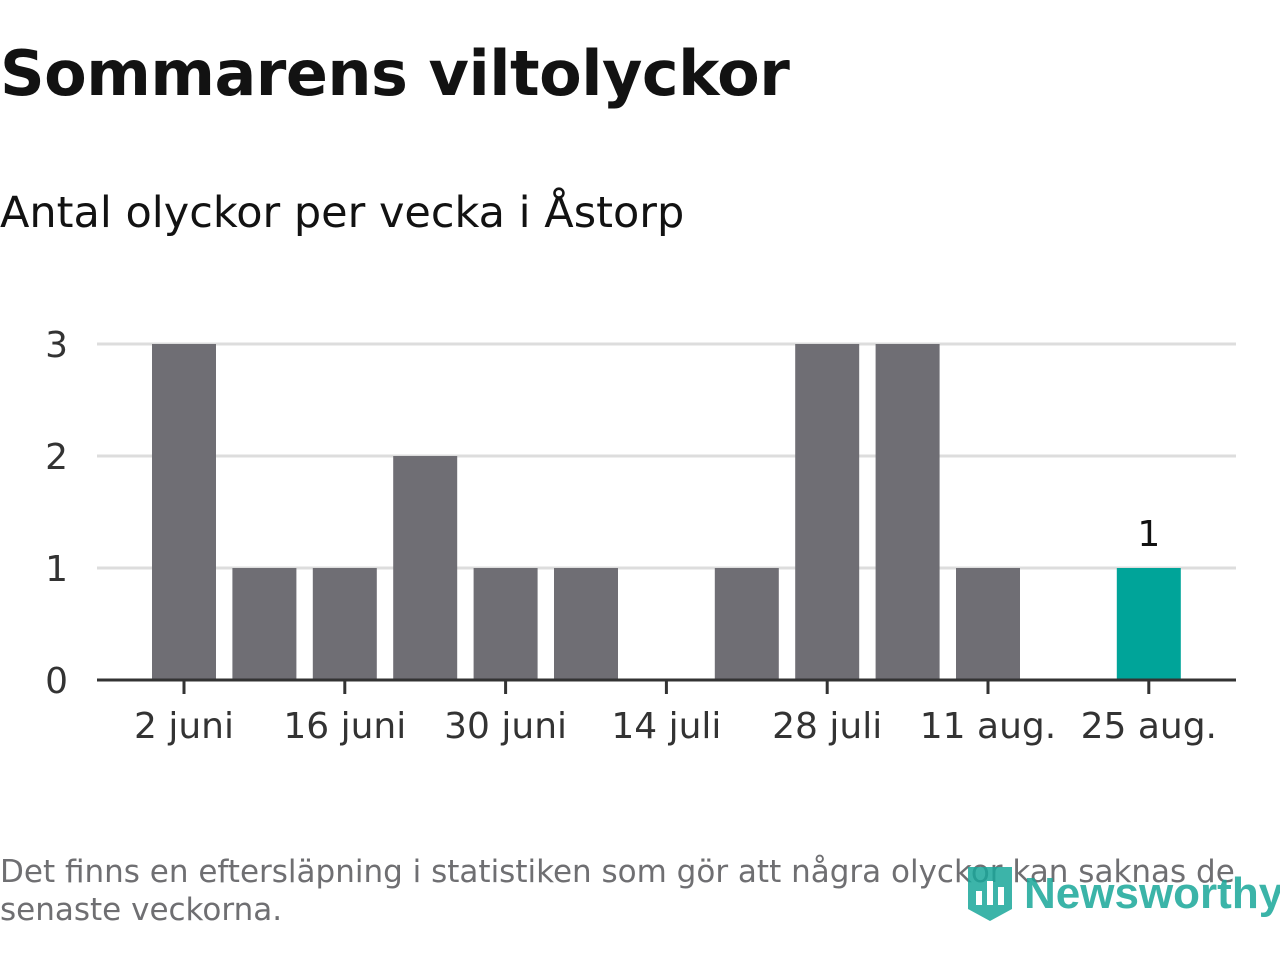 The width and height of the screenshot is (1280, 960). I want to click on y-tick-label: 2, so click(56, 457).